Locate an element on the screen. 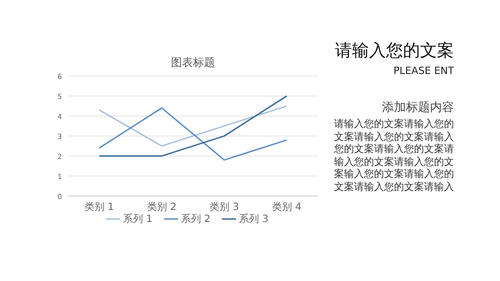  x-tick-label: 类别 2 is located at coordinates (161, 207).